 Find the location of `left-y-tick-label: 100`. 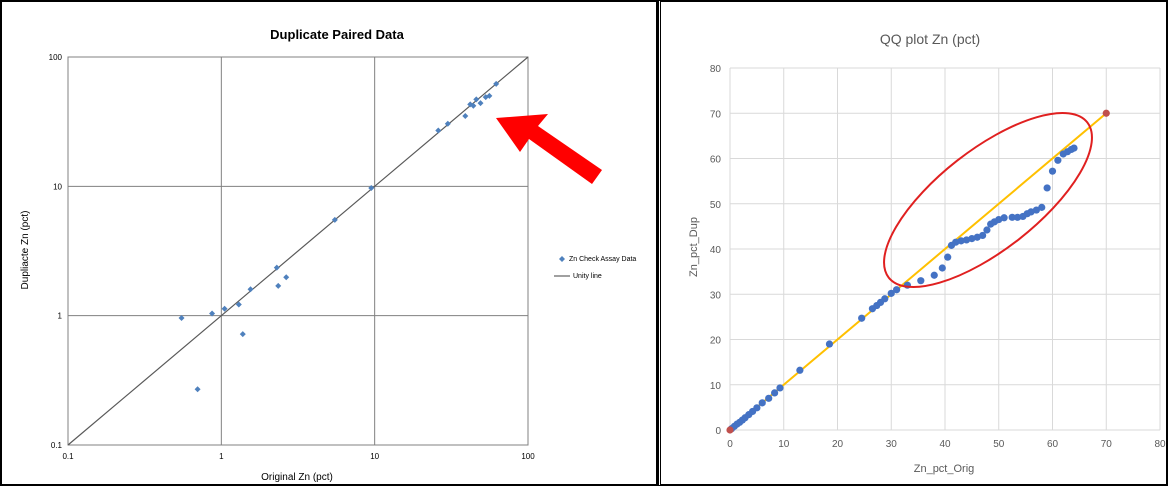

left-y-tick-label: 100 is located at coordinates (56, 57).